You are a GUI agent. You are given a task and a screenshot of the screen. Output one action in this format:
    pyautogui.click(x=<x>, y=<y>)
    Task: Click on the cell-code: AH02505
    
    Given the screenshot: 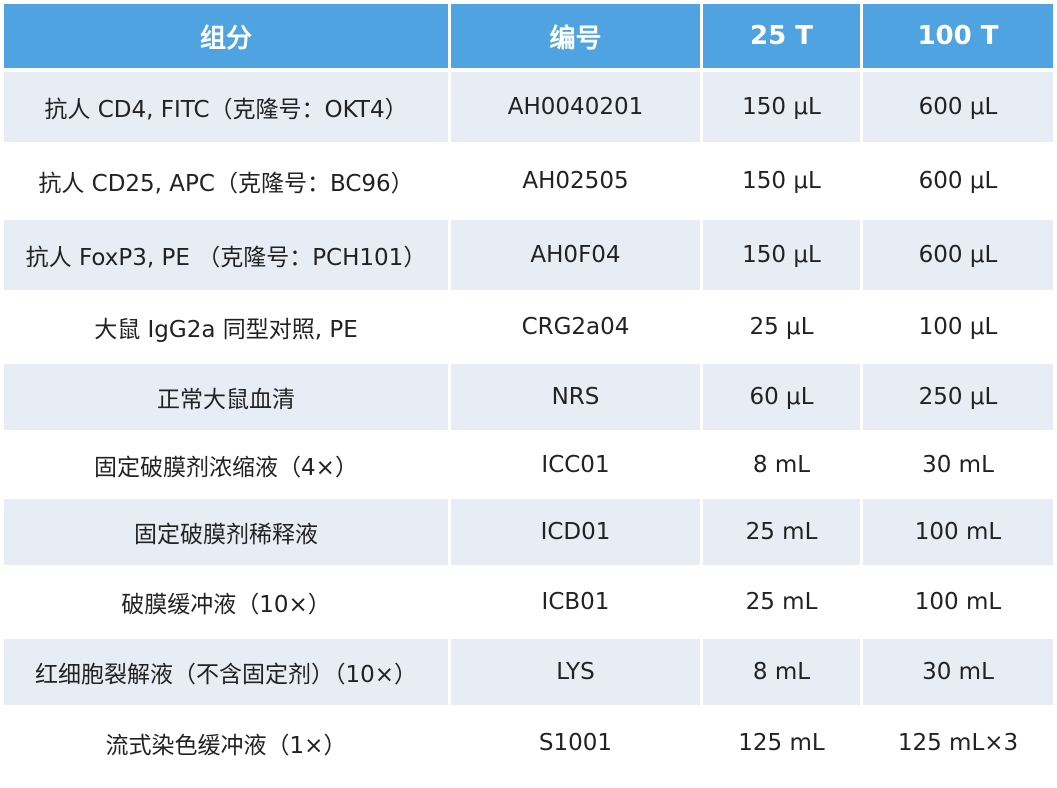 What is the action you would take?
    pyautogui.click(x=575, y=181)
    